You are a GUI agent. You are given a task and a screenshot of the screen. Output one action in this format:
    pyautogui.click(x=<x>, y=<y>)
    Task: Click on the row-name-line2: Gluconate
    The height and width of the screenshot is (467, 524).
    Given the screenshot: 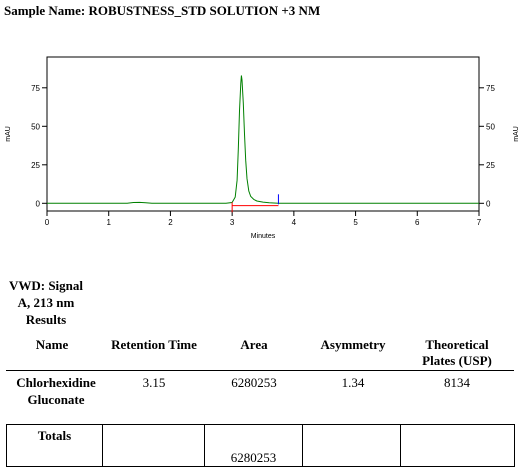 What is the action you would take?
    pyautogui.click(x=56, y=399)
    